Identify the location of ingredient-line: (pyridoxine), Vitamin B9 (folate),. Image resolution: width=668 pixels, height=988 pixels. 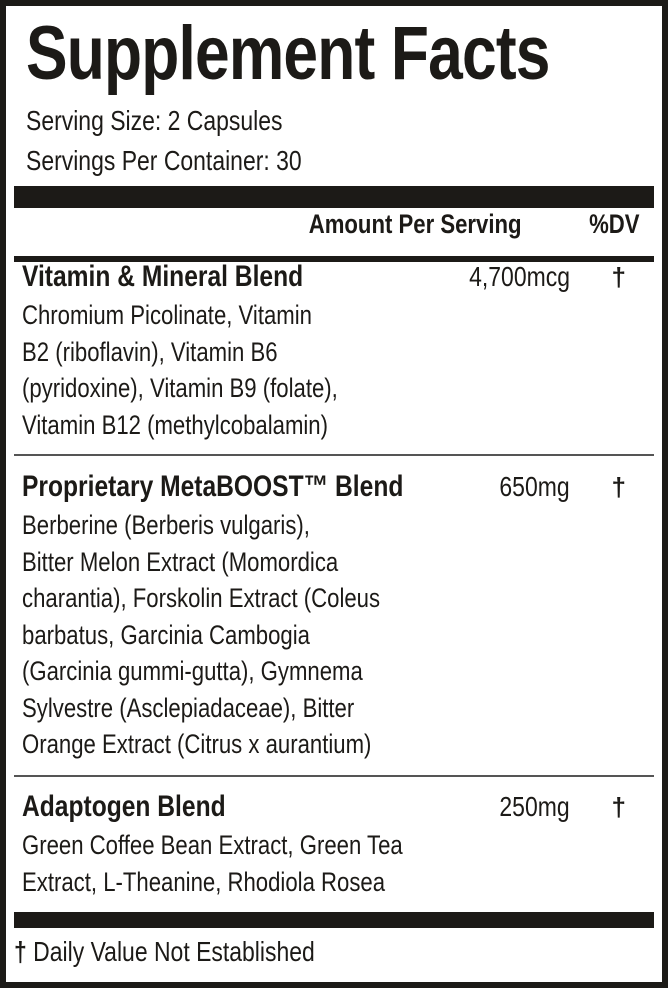
(180, 388).